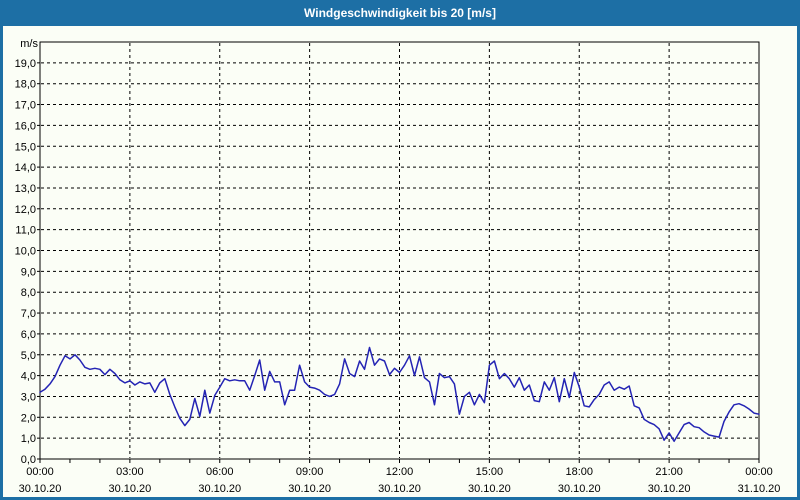  I want to click on y-tick-label: 19,0, so click(25, 64).